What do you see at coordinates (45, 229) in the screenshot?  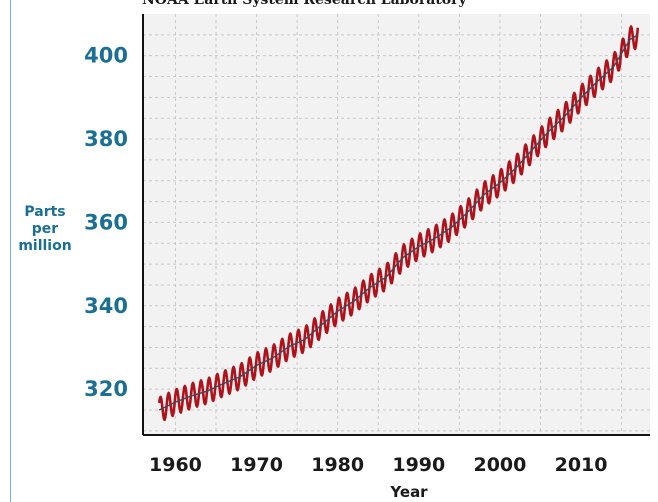 I see `y-axis-label-line-2: per` at bounding box center [45, 229].